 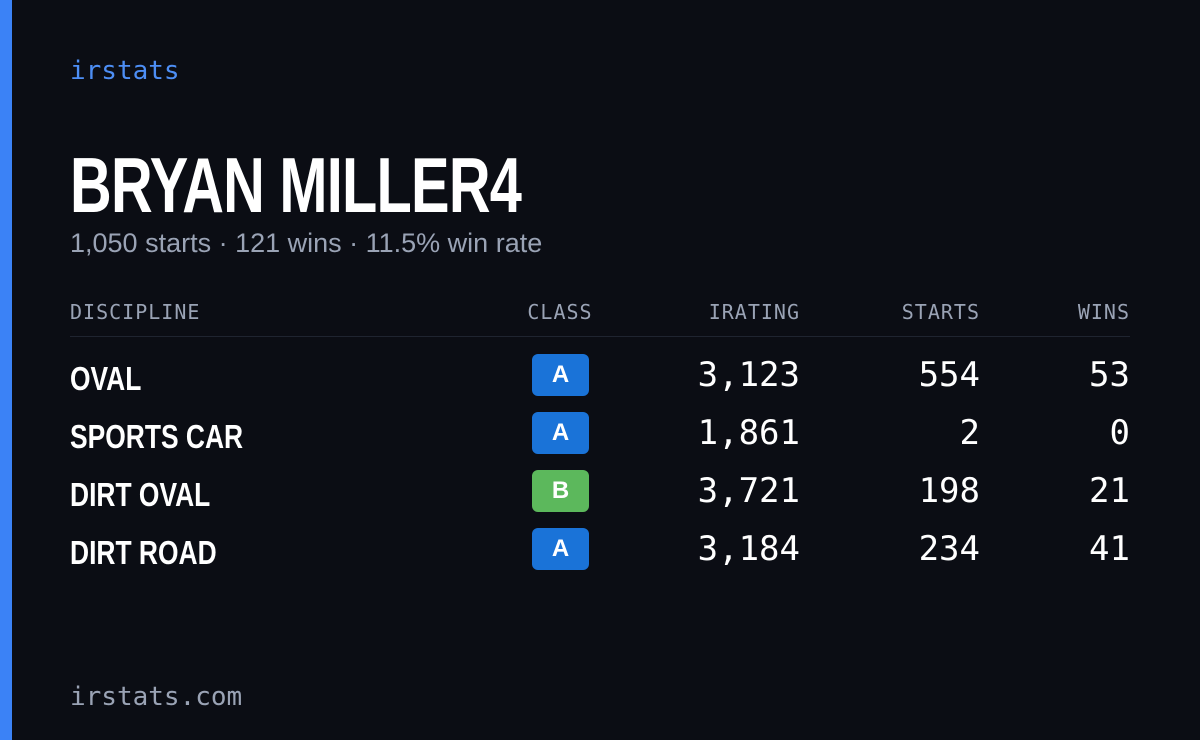 I want to click on cell-value: 41, so click(x=1109, y=549).